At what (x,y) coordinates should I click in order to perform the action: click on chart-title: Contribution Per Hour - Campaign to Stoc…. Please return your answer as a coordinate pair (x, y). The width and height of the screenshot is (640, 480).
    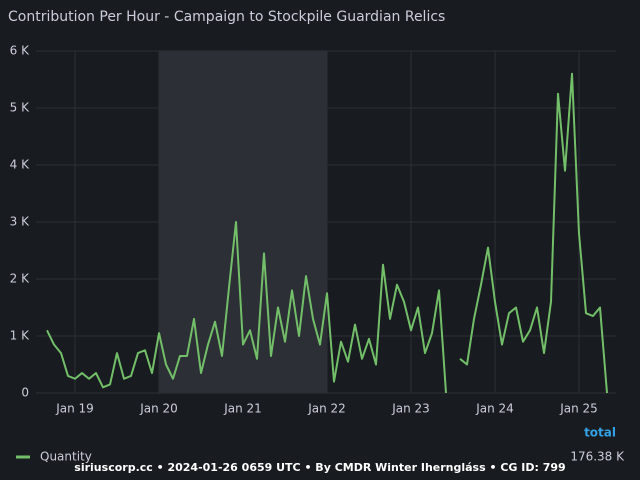
    Looking at the image, I should click on (226, 17).